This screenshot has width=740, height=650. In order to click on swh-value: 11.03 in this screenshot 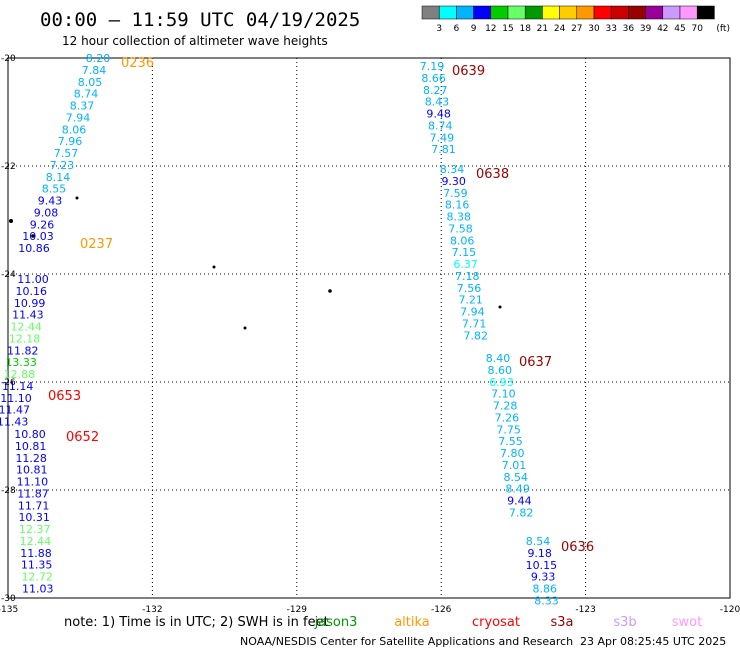, I will do `click(38, 588)`.